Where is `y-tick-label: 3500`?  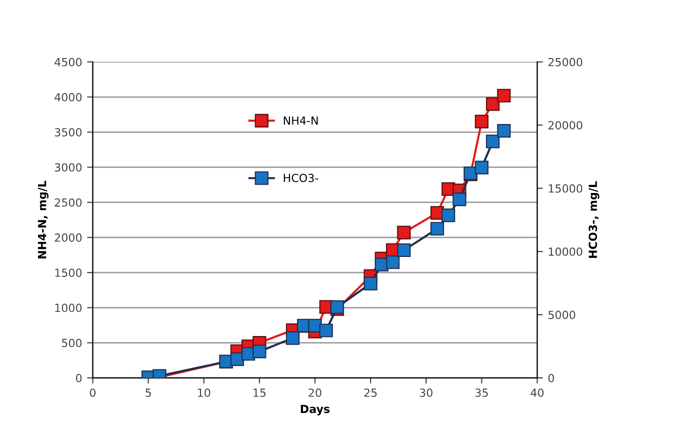 y-tick-label: 3500 is located at coordinates (68, 132).